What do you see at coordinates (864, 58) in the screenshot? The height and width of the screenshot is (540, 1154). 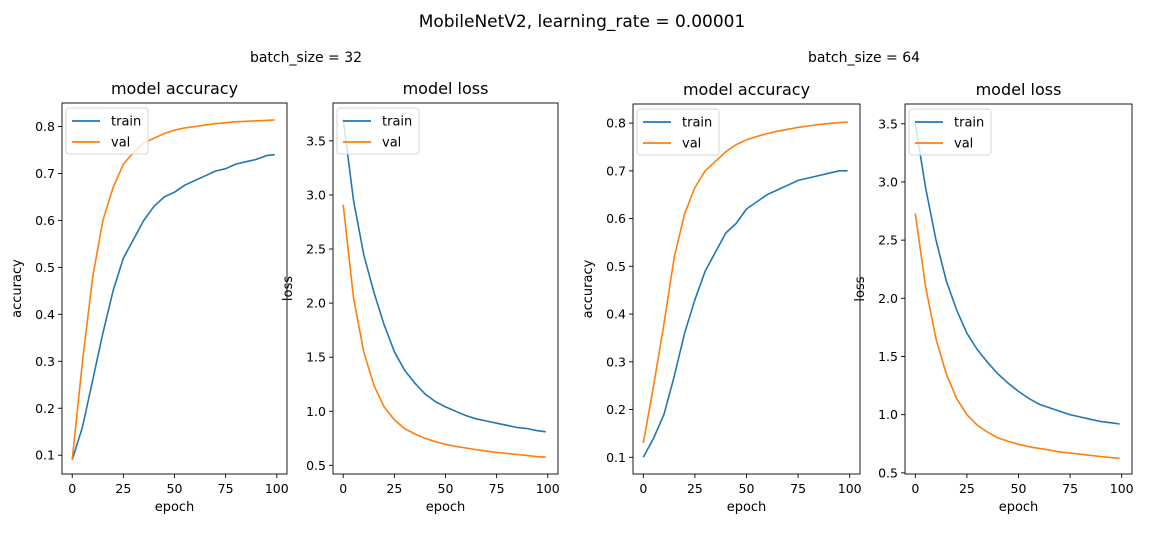 I see `group-label-batch64: batch_size = 64` at bounding box center [864, 58].